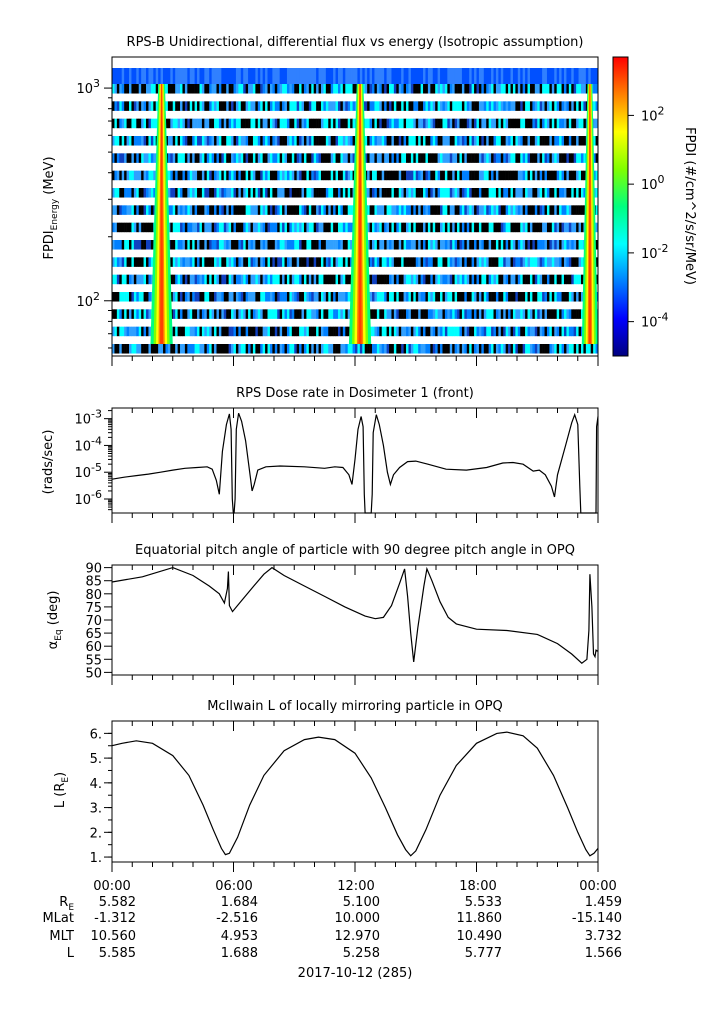  Describe the element at coordinates (649, 254) in the screenshot. I see `colorbar-tick-label-base: 10` at that location.